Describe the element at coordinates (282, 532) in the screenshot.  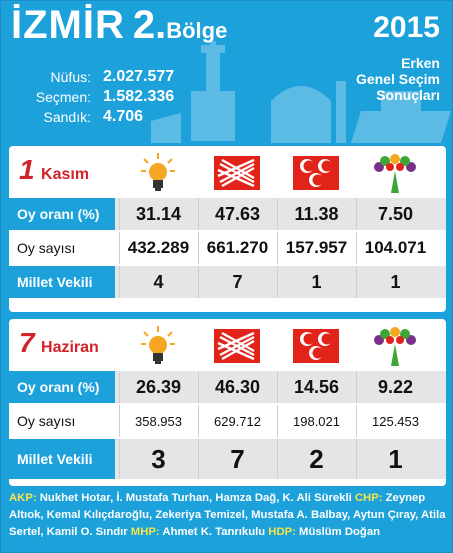
I see `party-tag-hdp: HDP:` at that location.